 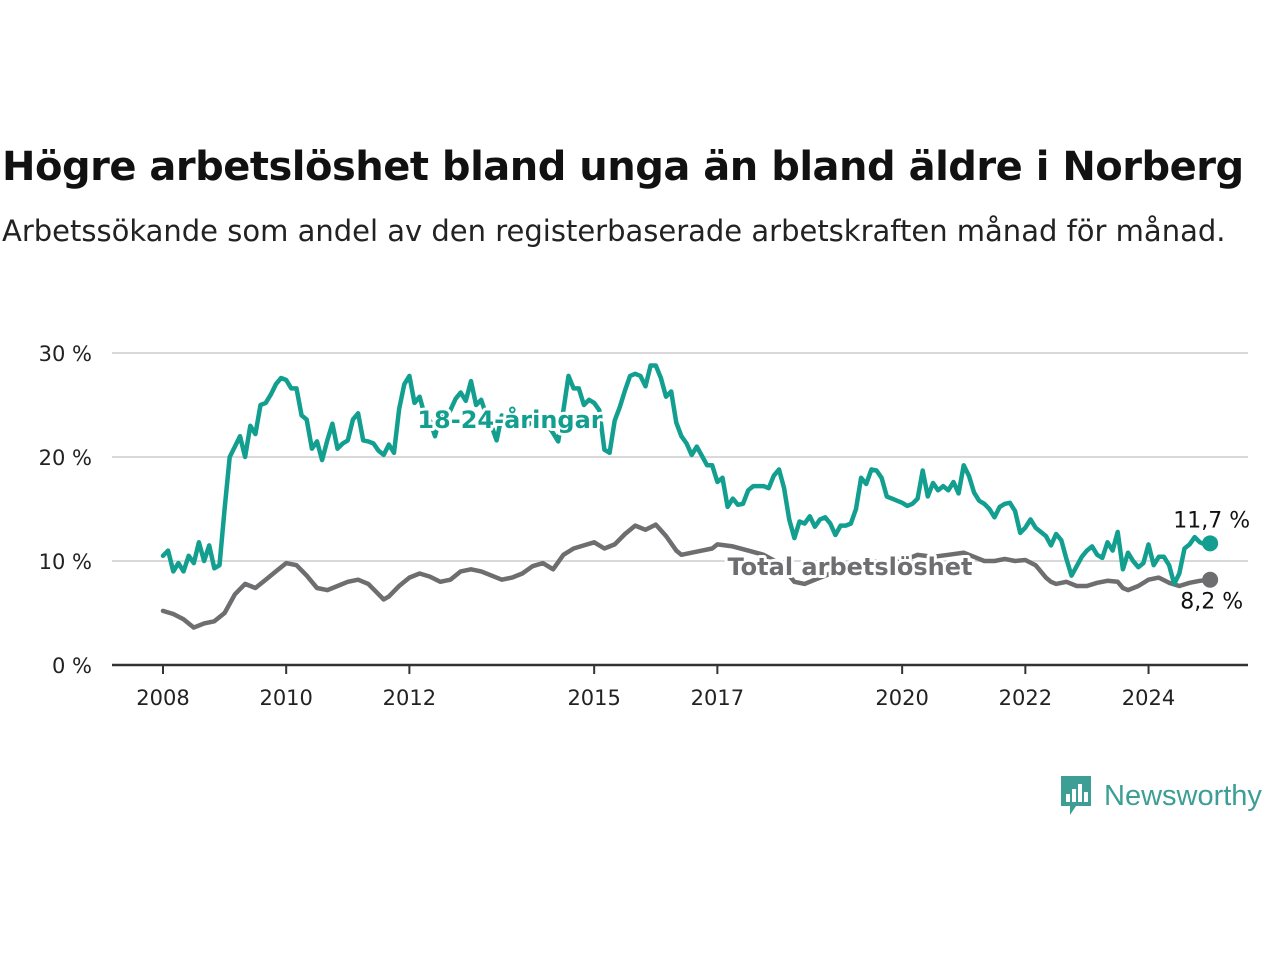 What do you see at coordinates (1025, 698) in the screenshot?
I see `x-tick-label: 2022` at bounding box center [1025, 698].